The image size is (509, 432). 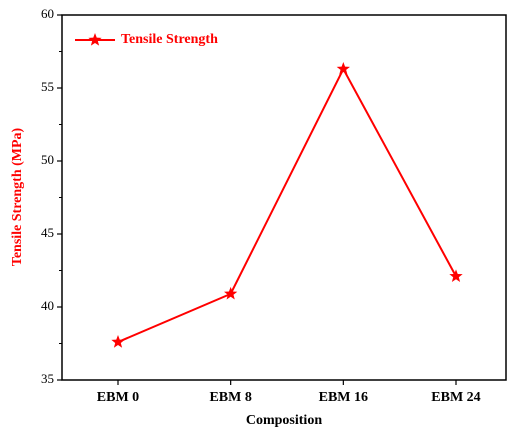 What do you see at coordinates (47, 13) in the screenshot?
I see `y-tick-label: 60` at bounding box center [47, 13].